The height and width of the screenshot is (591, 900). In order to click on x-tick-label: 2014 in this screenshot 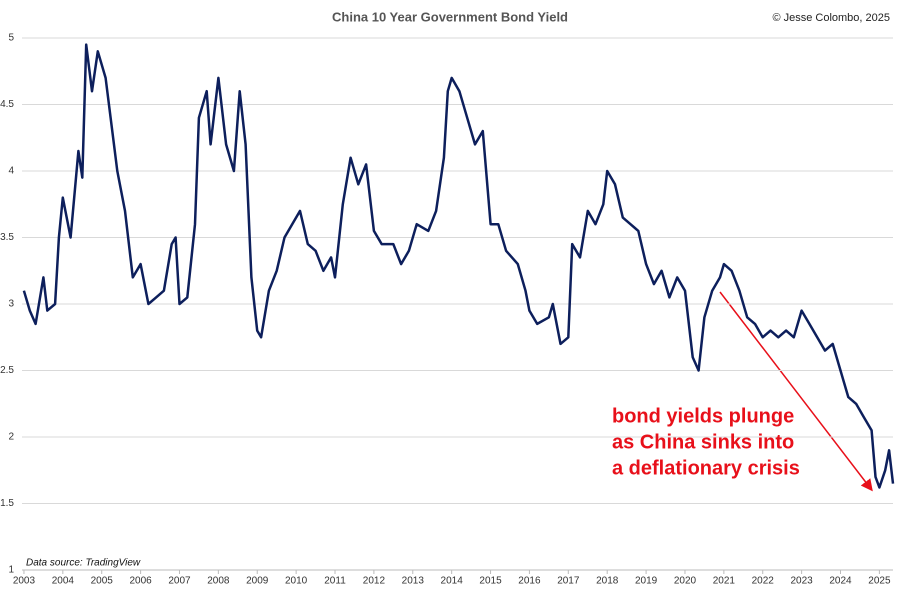, I will do `click(452, 581)`.